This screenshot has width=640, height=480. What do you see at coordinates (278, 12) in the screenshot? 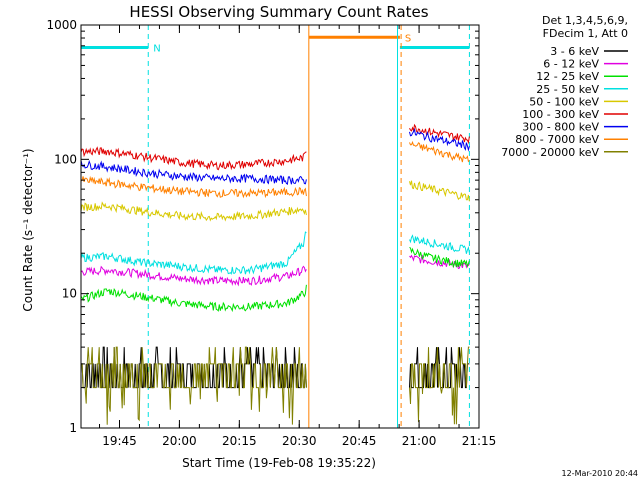
I see `chart-title: HESSI Observing Summary Count Rates` at bounding box center [278, 12].